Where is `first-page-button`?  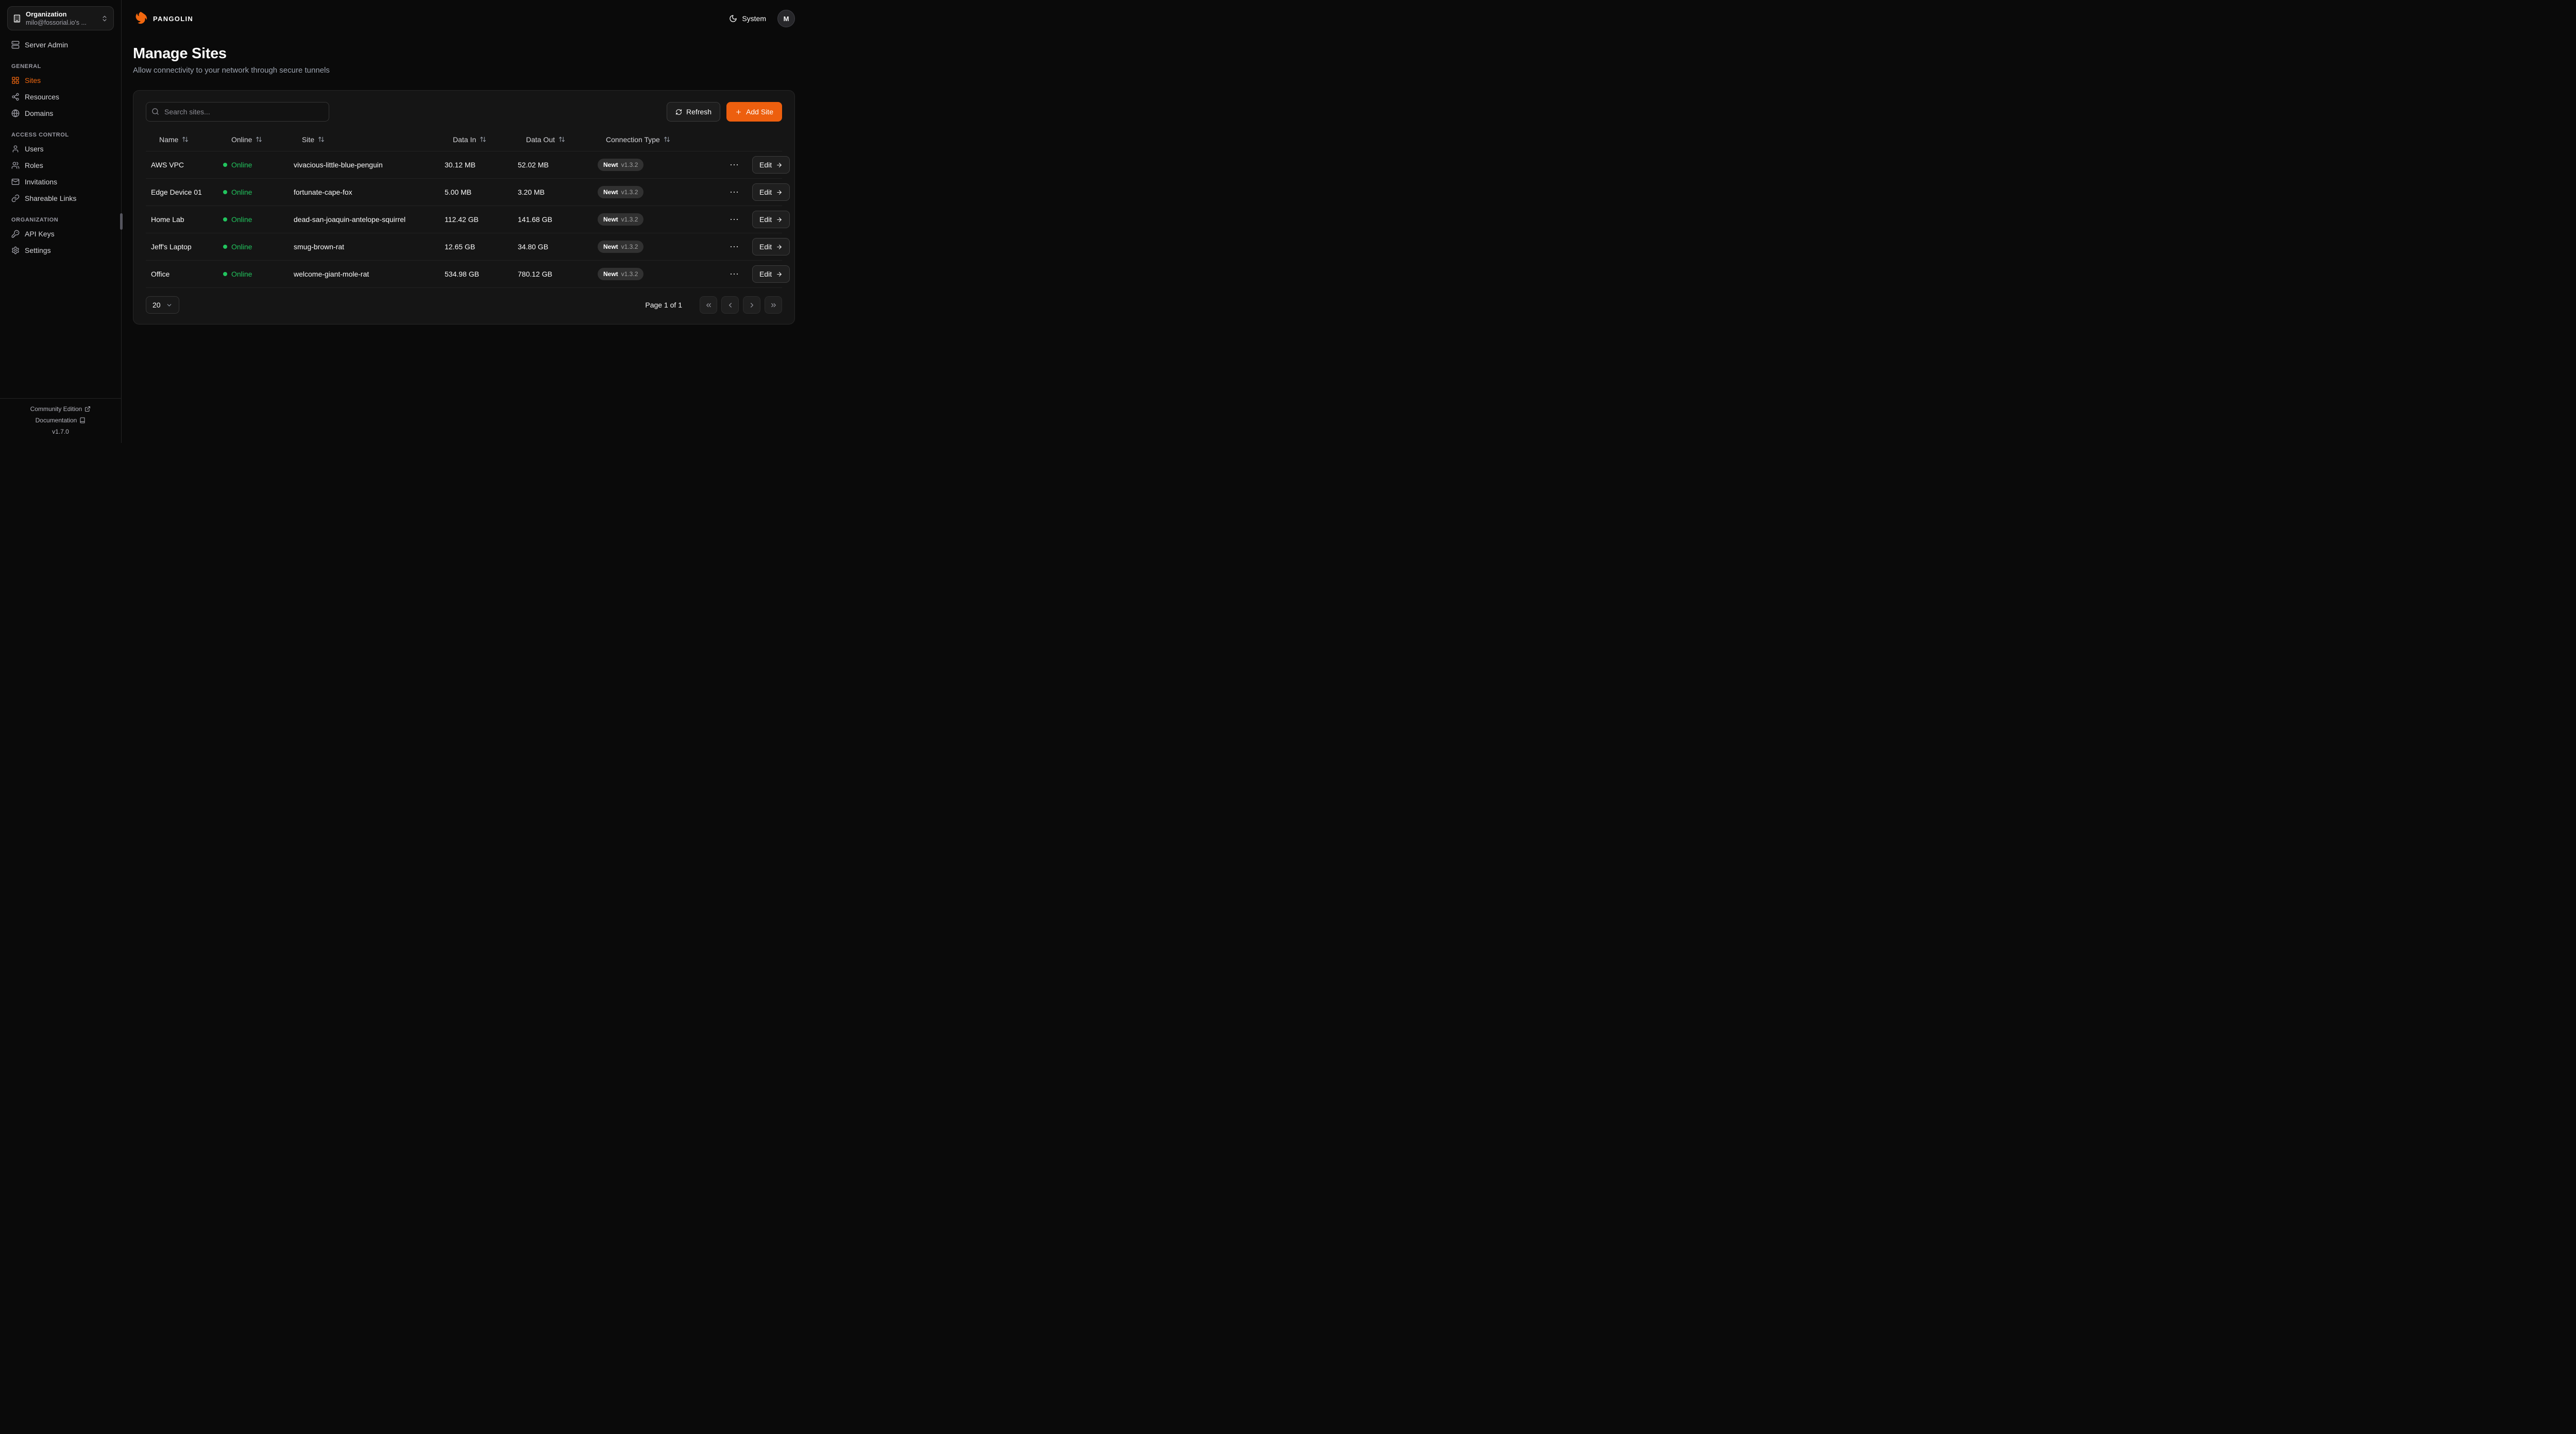 first-page-button is located at coordinates (709, 305).